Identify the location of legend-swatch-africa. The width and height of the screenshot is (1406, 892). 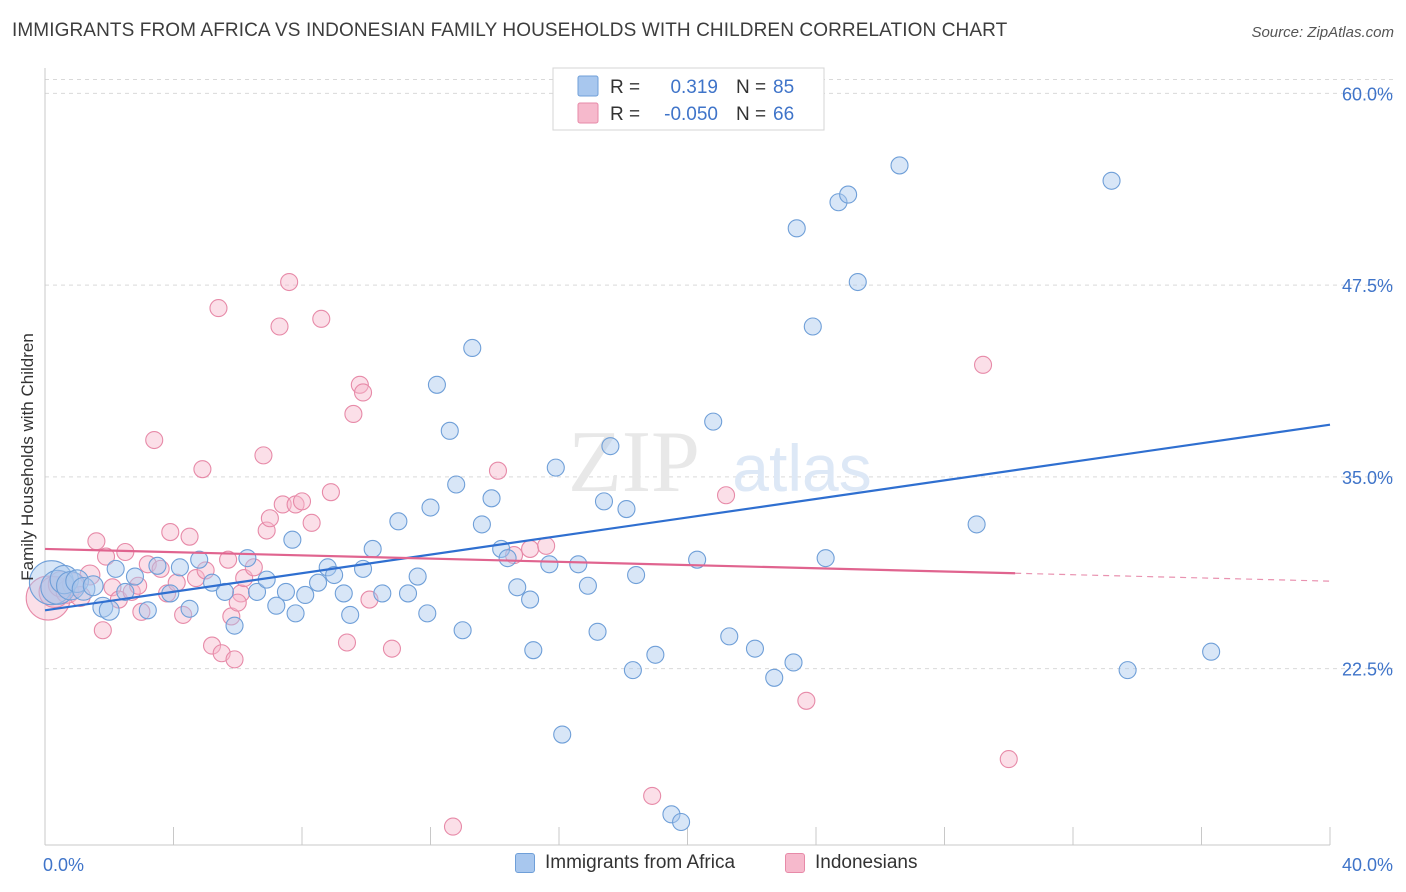
(588, 86).